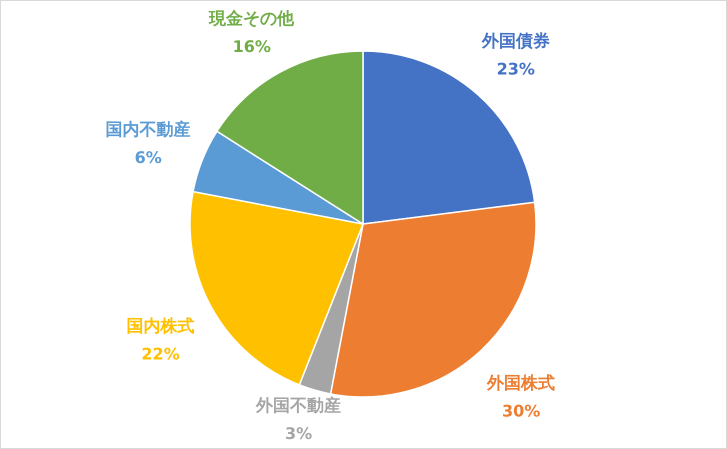 This screenshot has width=727, height=449. I want to click on slice-label: 外国株式, so click(521, 383).